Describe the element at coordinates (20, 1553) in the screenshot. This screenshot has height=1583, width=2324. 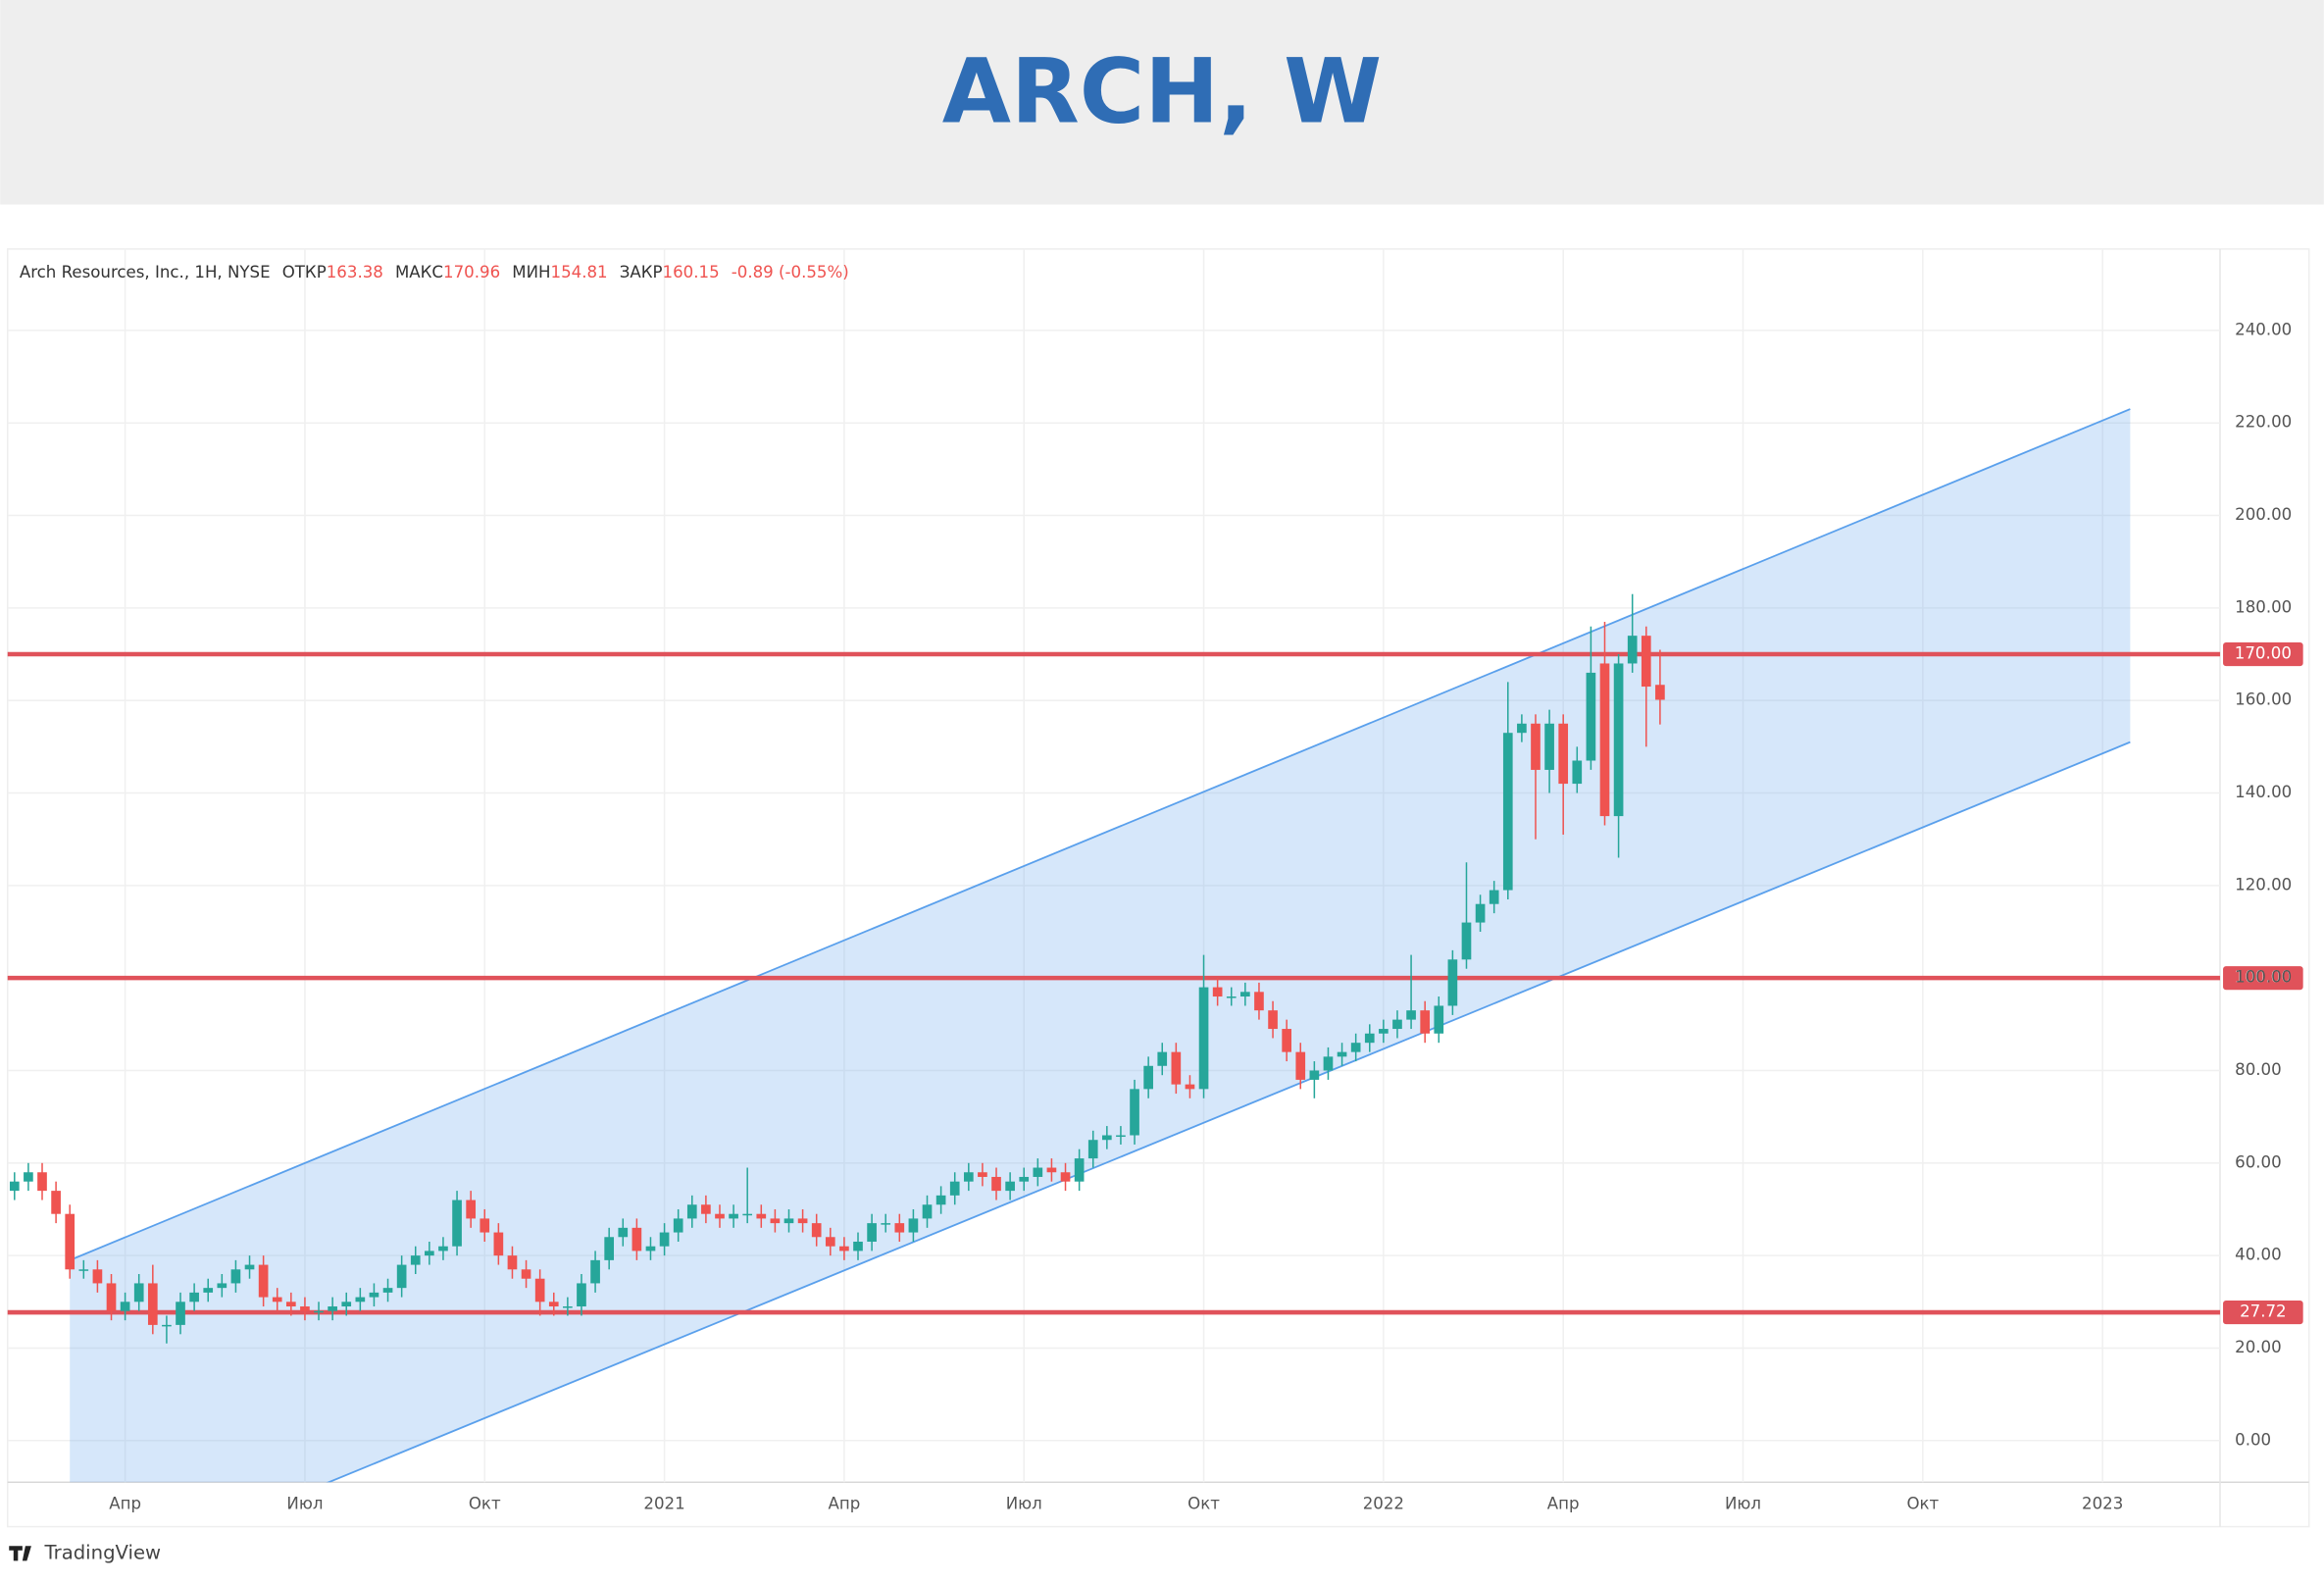
I see `brand-logo` at that location.